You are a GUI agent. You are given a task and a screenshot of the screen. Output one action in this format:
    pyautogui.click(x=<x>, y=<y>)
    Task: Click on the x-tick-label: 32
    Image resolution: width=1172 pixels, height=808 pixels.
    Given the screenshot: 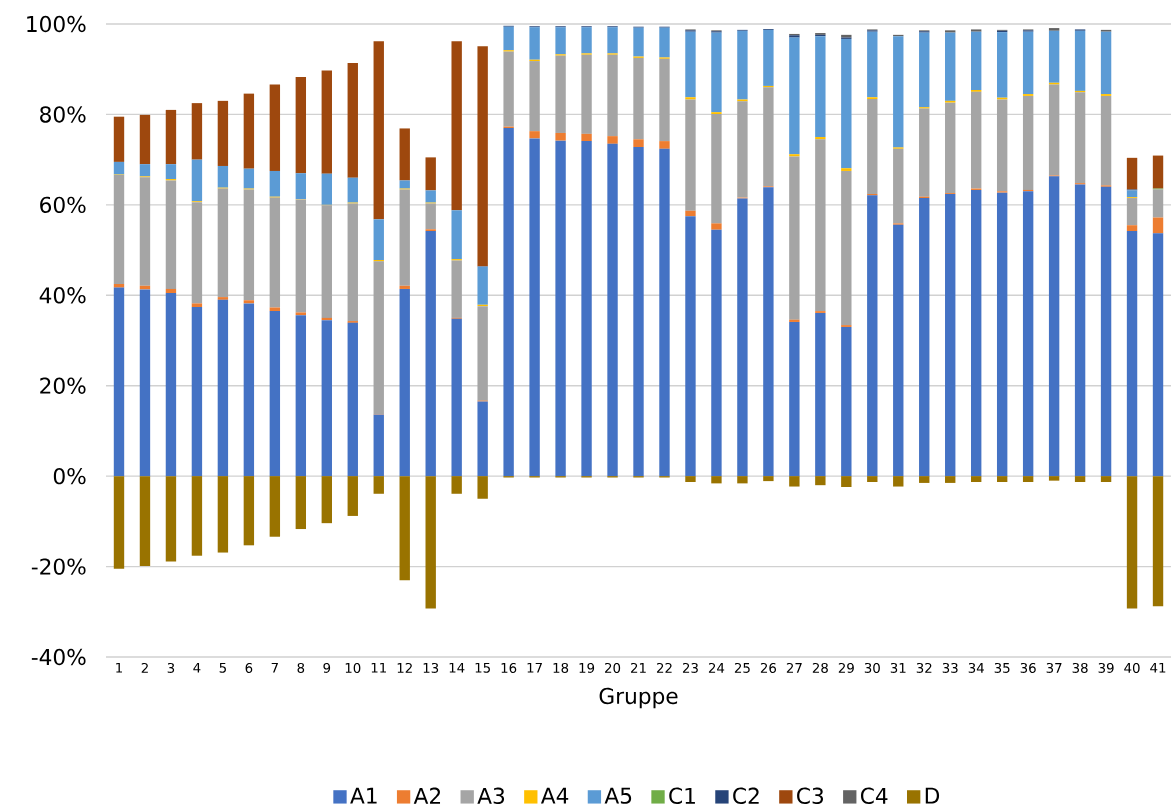 What is the action you would take?
    pyautogui.click(x=924, y=667)
    